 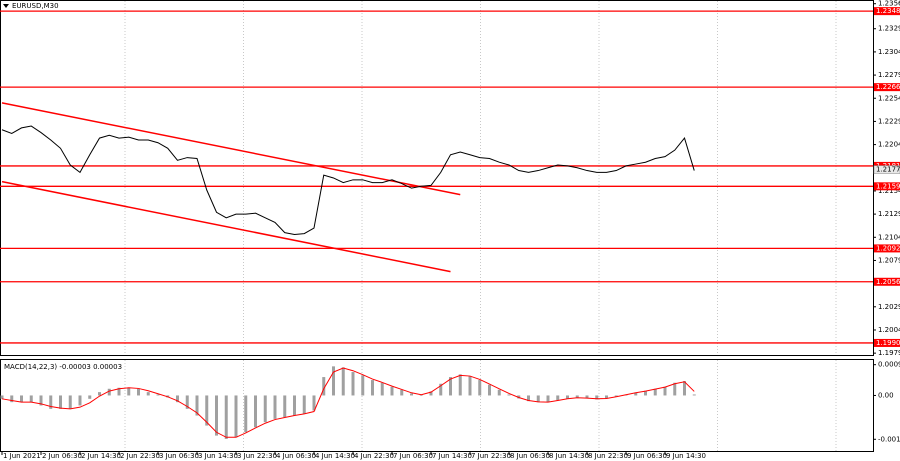 I want to click on level-label: 1.2092, so click(x=888, y=248).